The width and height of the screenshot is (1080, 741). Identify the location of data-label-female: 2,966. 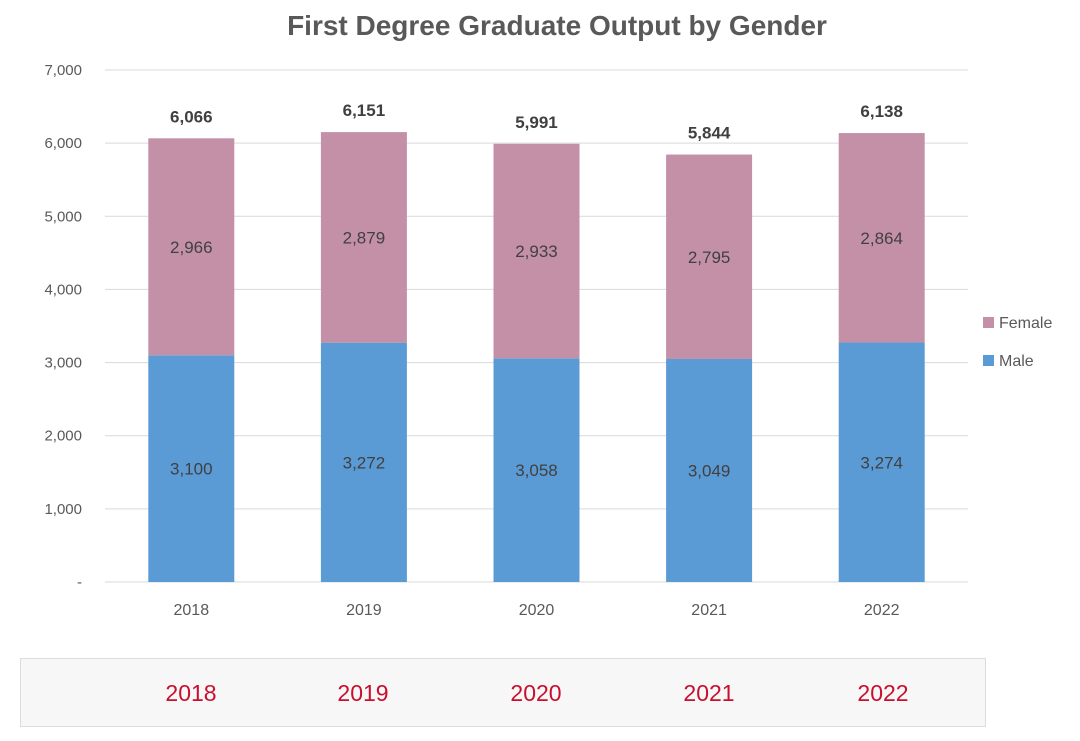
(191, 247).